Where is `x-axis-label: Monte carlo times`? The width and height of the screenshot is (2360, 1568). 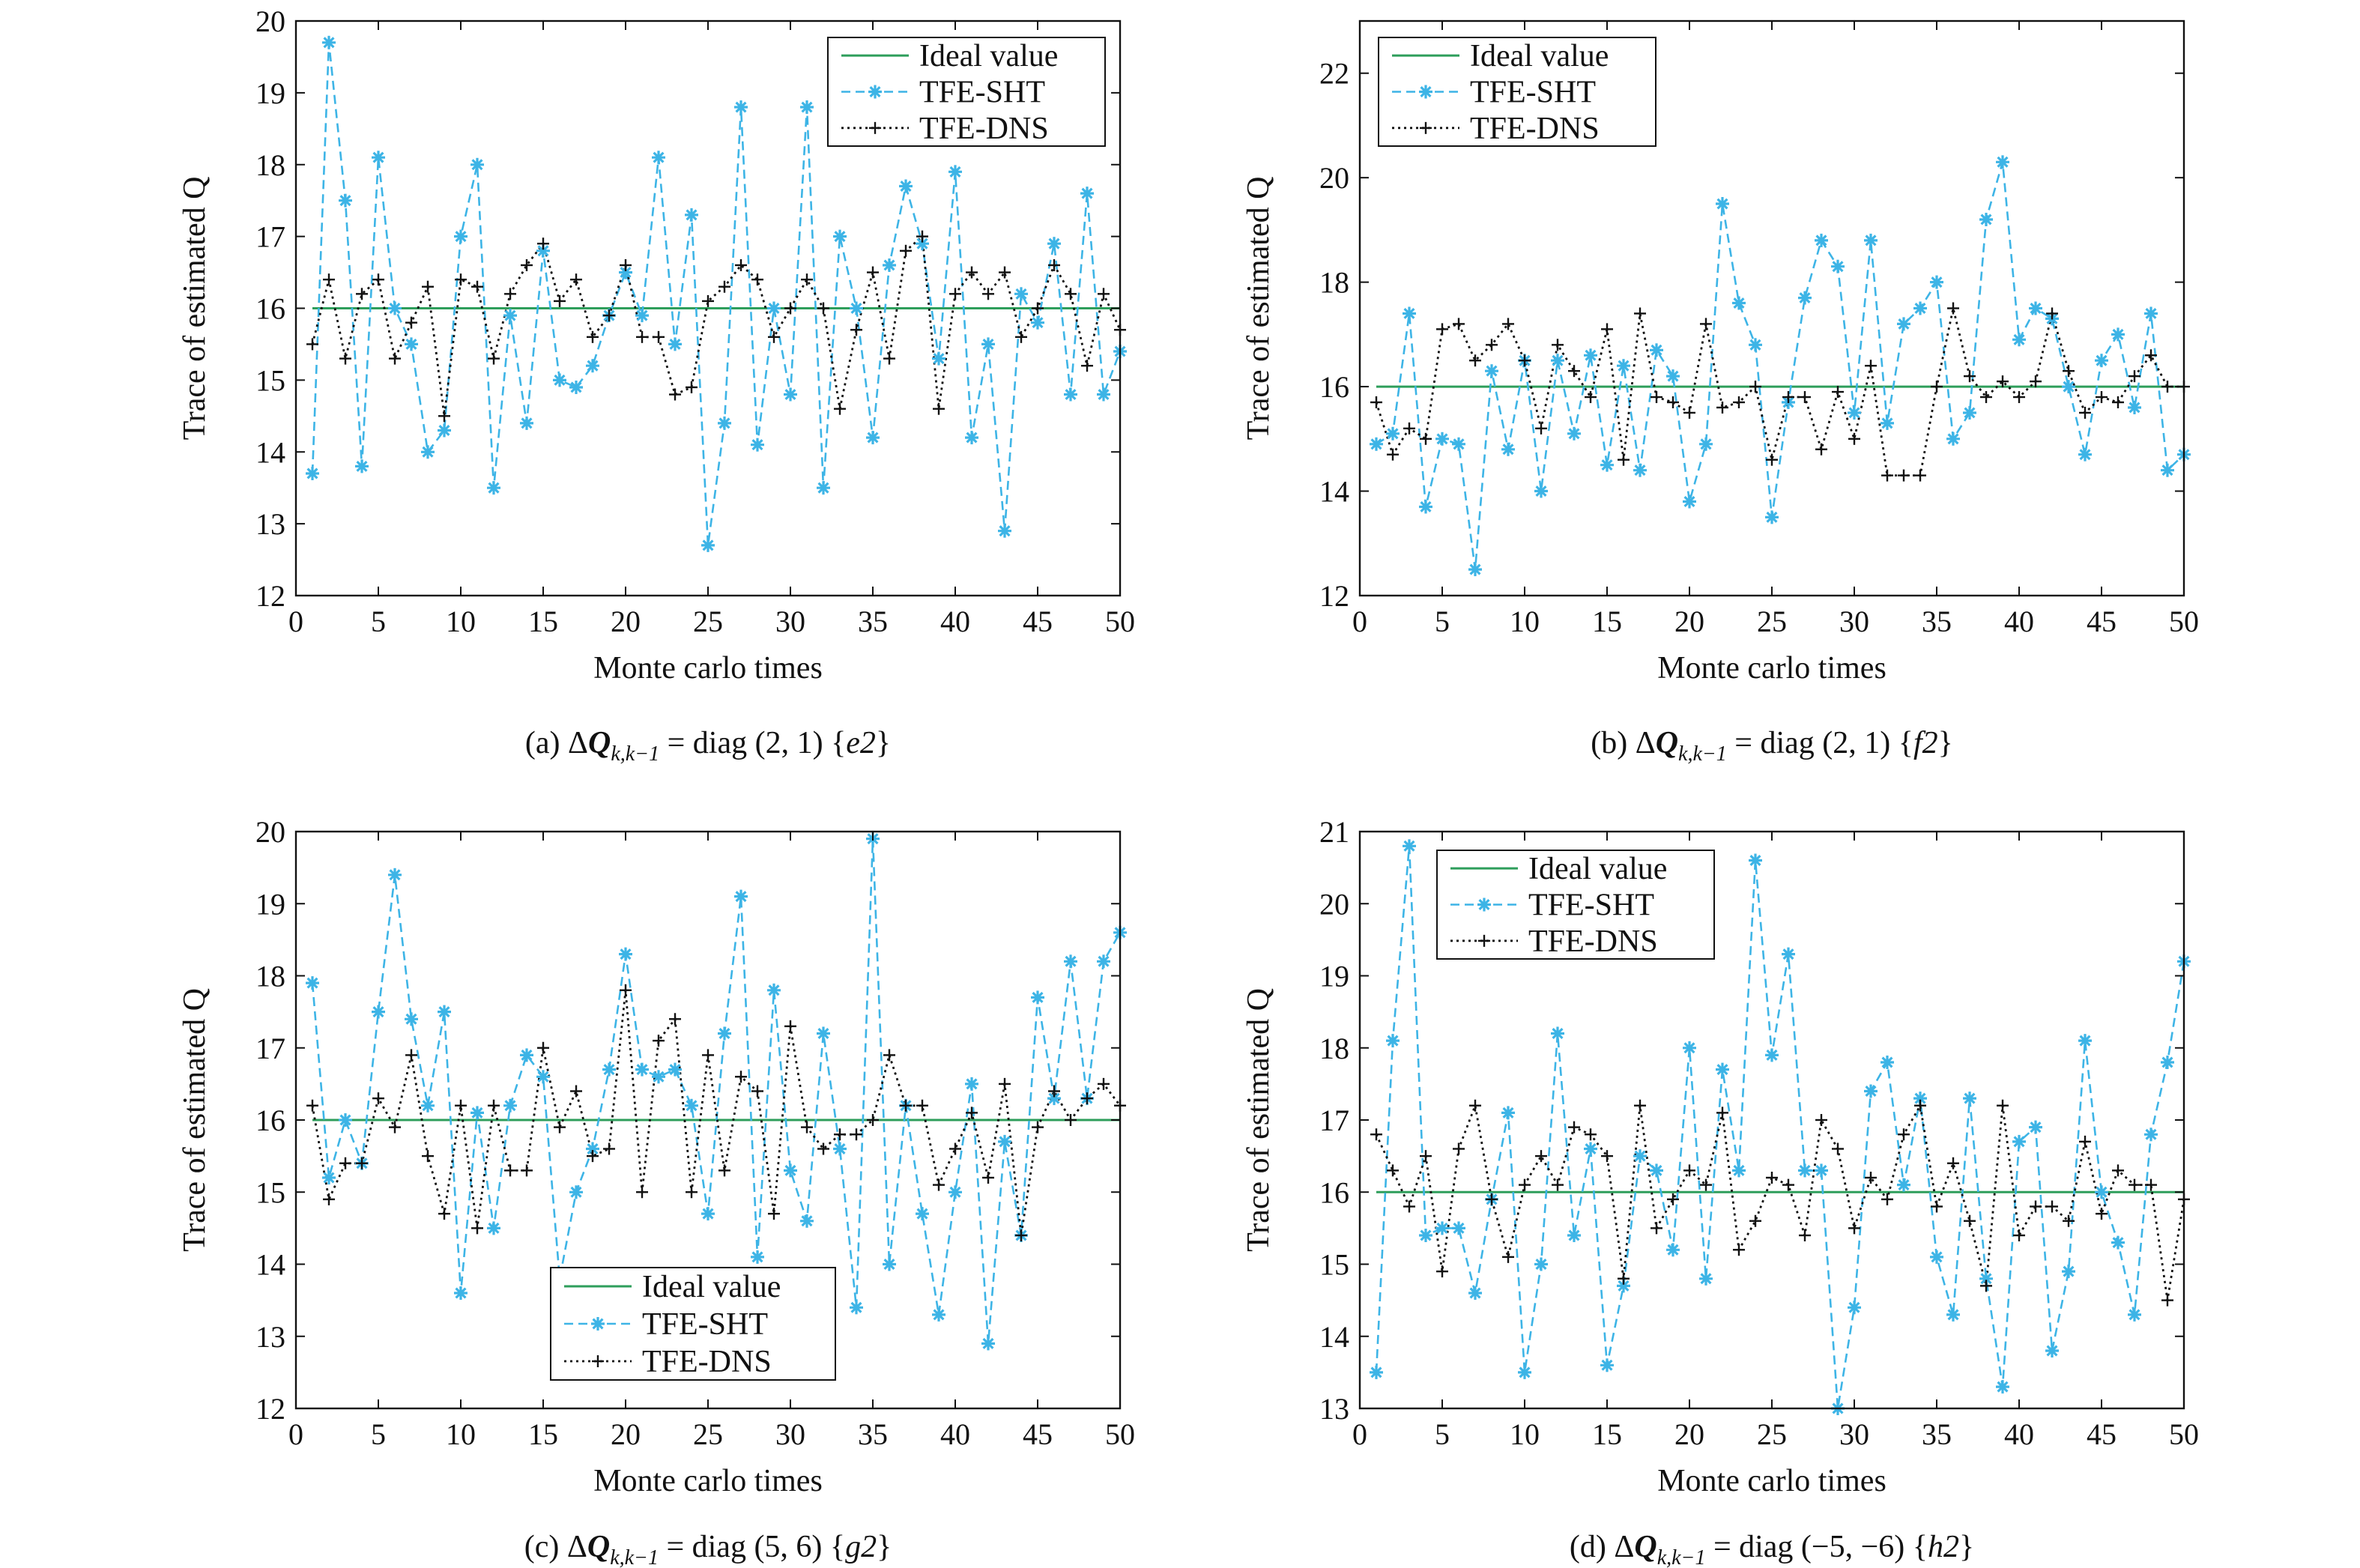
x-axis-label: Monte carlo times is located at coordinates (1772, 668).